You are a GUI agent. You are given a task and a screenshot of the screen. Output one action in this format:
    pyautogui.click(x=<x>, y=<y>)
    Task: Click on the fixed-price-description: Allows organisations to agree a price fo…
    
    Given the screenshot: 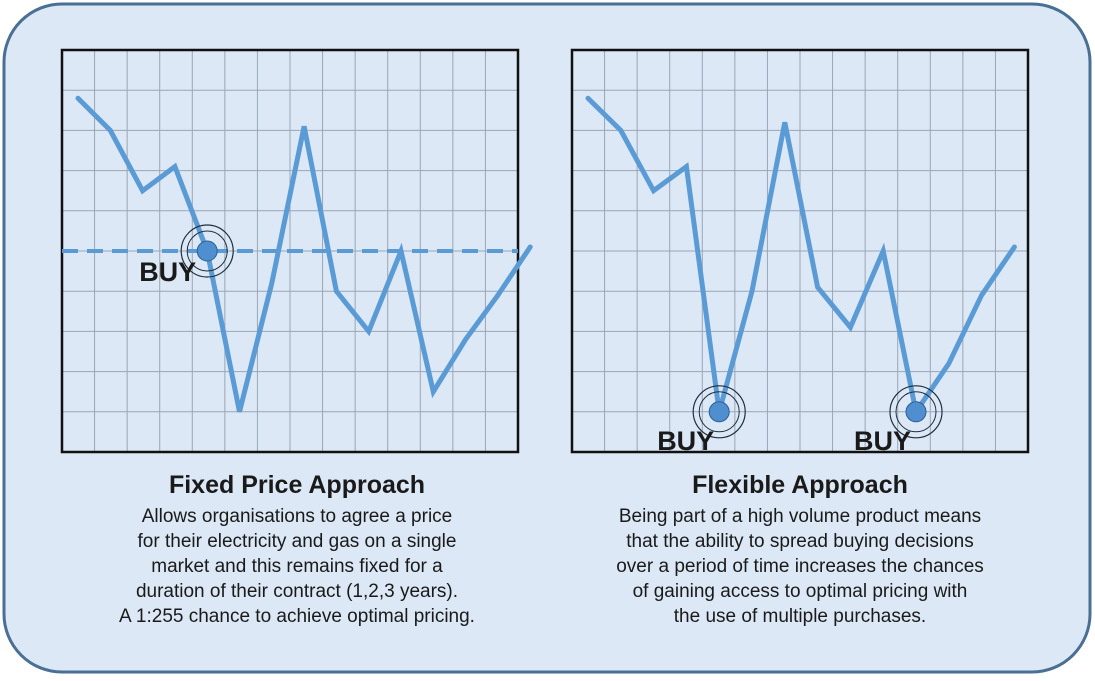 What is the action you would take?
    pyautogui.click(x=297, y=566)
    